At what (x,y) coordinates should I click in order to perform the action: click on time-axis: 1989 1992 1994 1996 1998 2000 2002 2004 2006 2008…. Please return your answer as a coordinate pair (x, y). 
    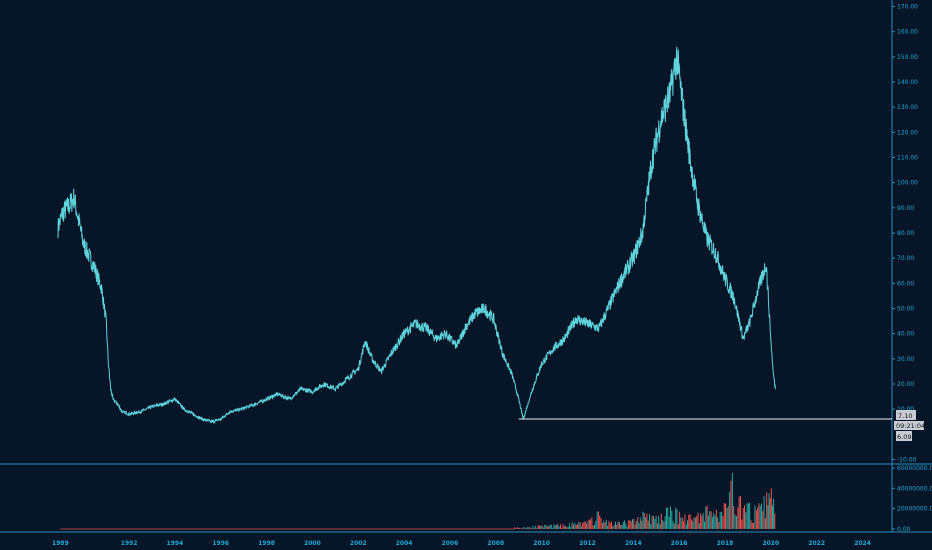
    Looking at the image, I should click on (461, 543).